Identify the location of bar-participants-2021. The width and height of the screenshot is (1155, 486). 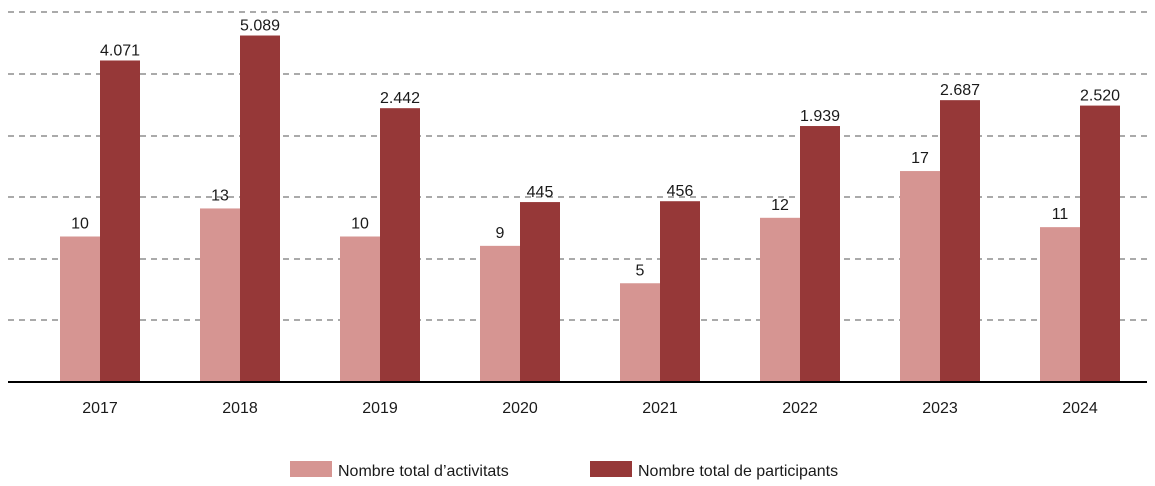
(680, 291).